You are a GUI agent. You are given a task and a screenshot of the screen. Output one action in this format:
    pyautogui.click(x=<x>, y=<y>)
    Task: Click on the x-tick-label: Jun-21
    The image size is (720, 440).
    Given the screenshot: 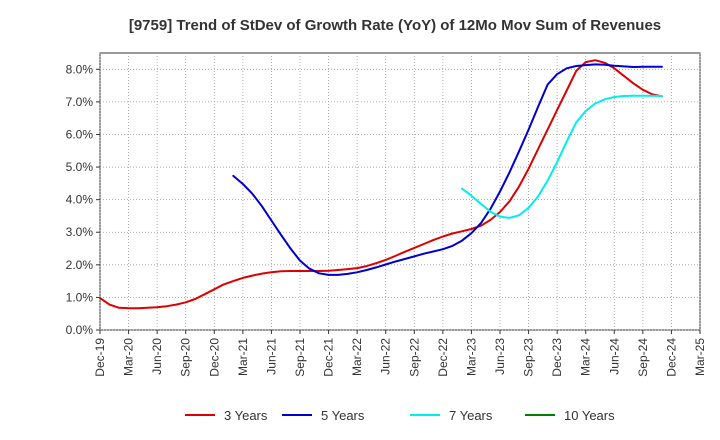 What is the action you would take?
    pyautogui.click(x=271, y=356)
    